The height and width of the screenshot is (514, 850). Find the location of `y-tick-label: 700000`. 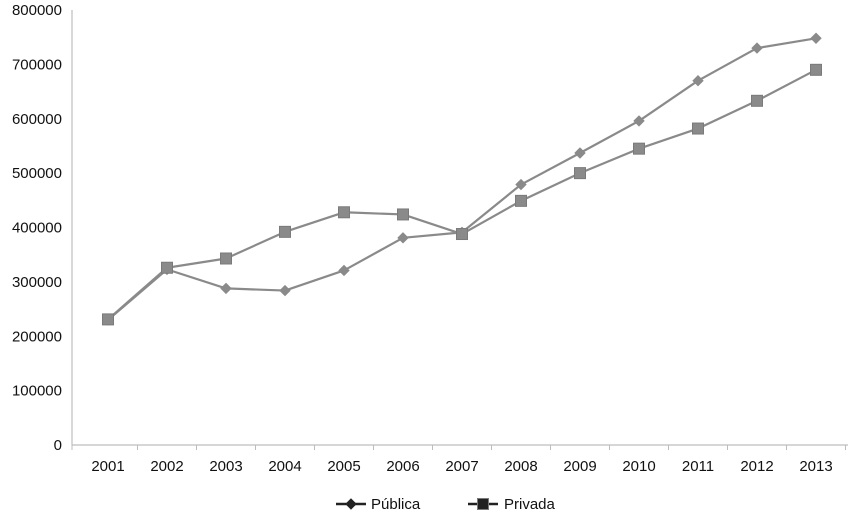

y-tick-label: 700000 is located at coordinates (37, 64).